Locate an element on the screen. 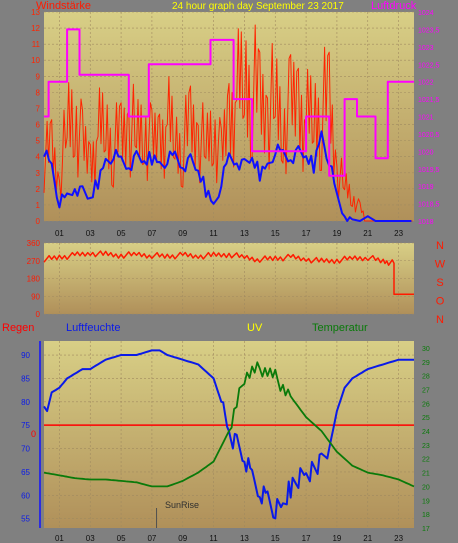  wind-average-series is located at coordinates (227, 176).